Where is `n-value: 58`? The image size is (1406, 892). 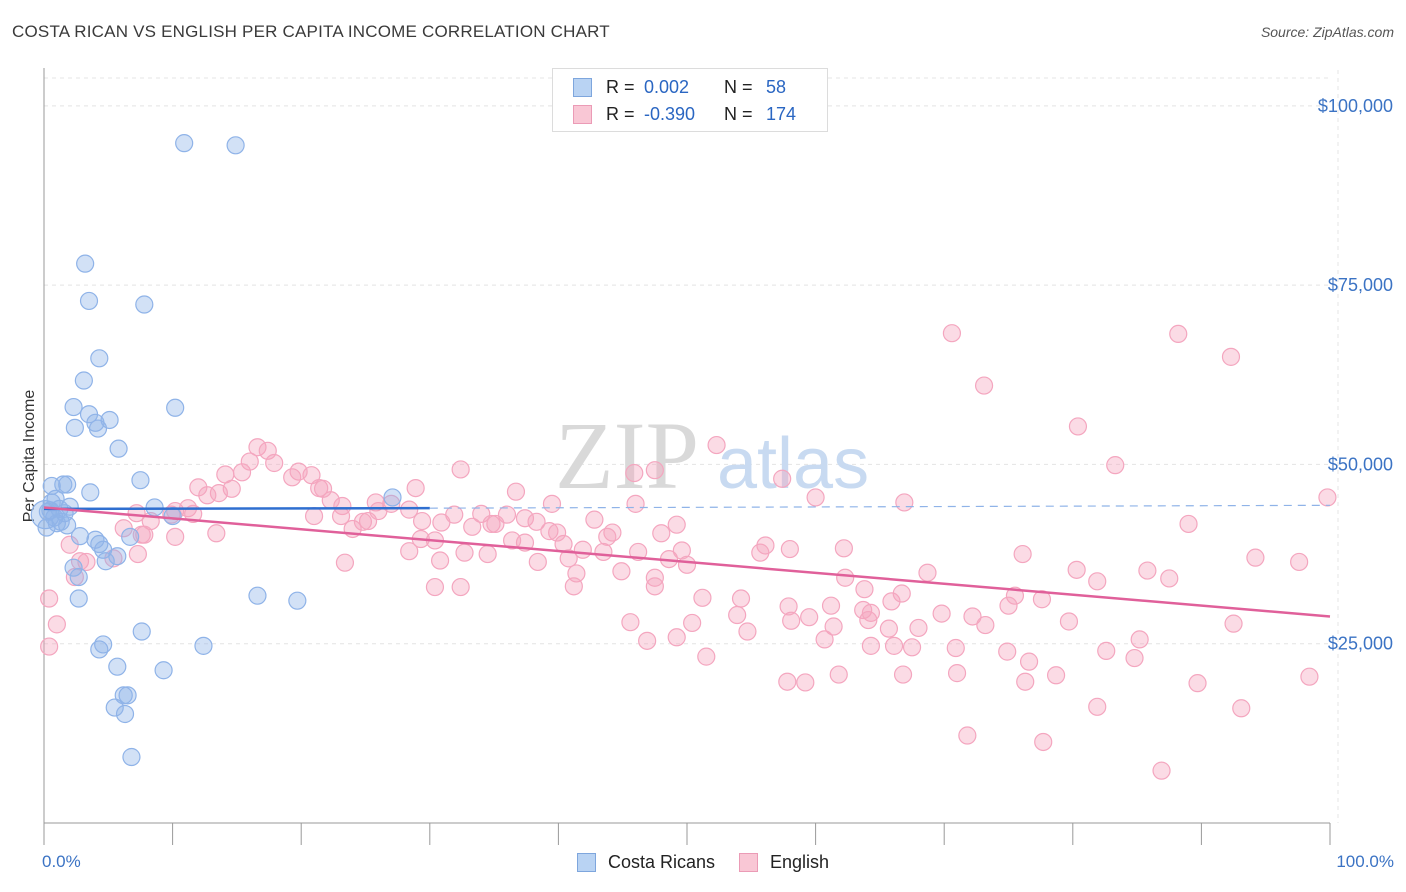
n-value: 58 is located at coordinates (776, 86).